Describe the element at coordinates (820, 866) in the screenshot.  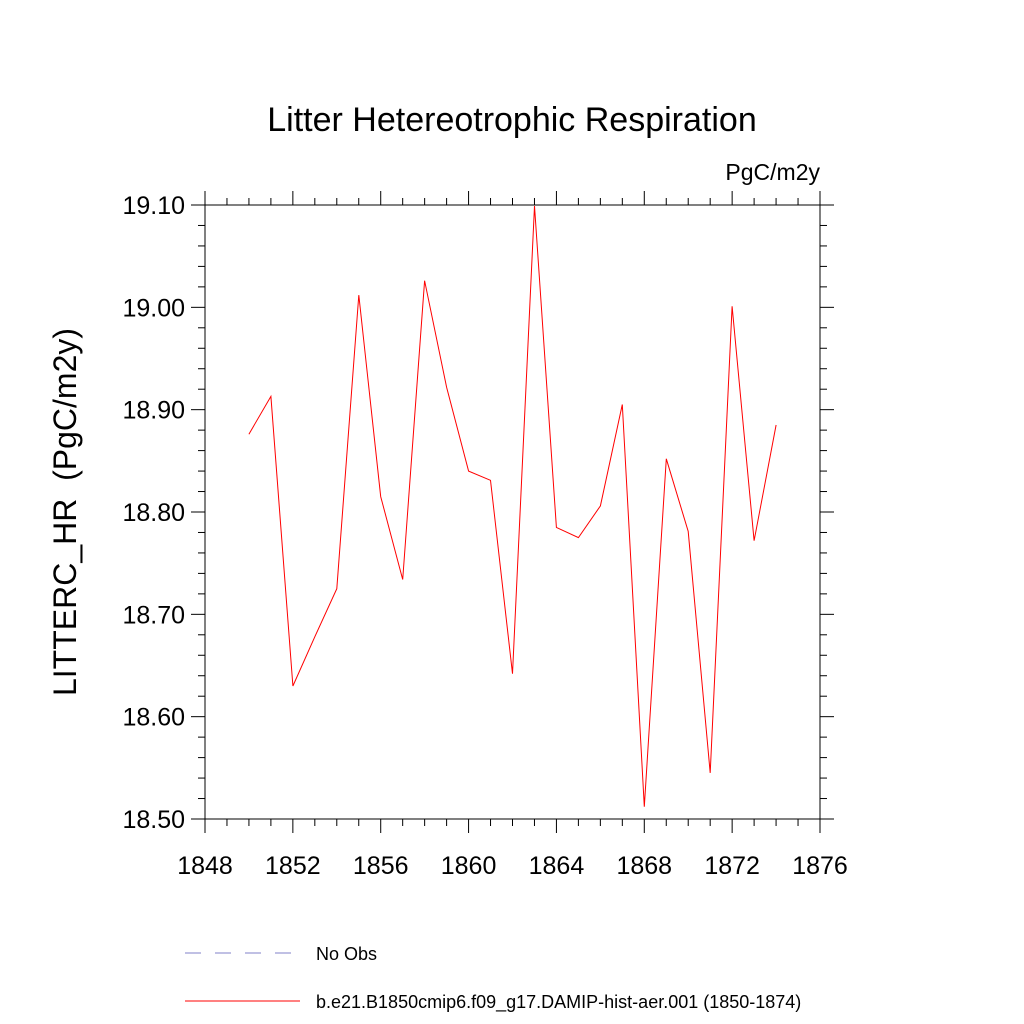
I see `x-tick-label: 1876` at that location.